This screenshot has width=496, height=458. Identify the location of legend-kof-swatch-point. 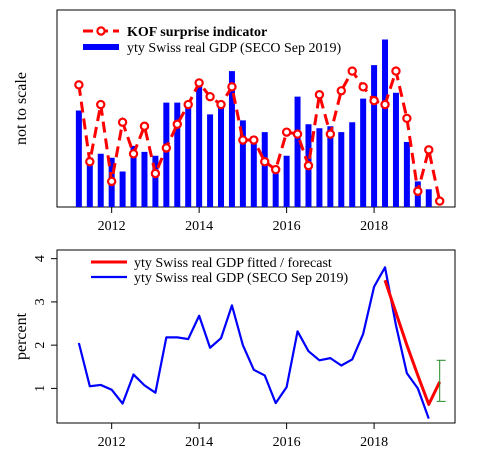
(101, 31).